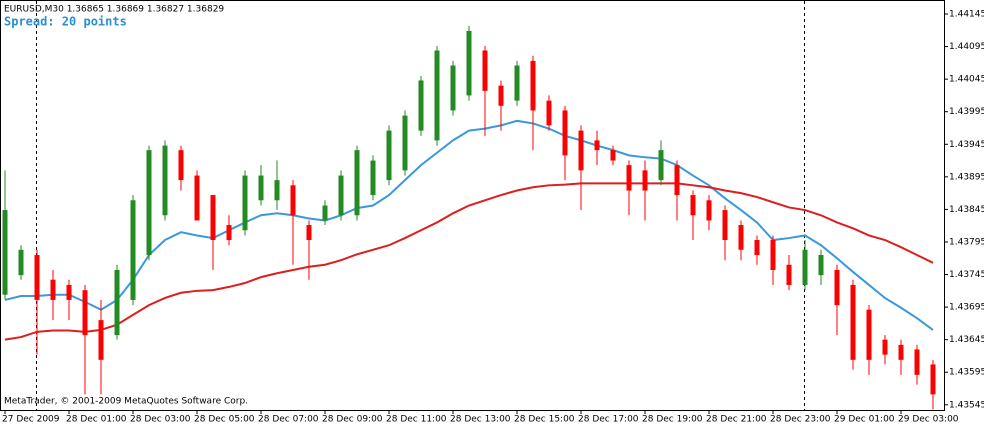  Describe the element at coordinates (966, 112) in the screenshot. I see `y-tick-label: 1.43995` at that location.